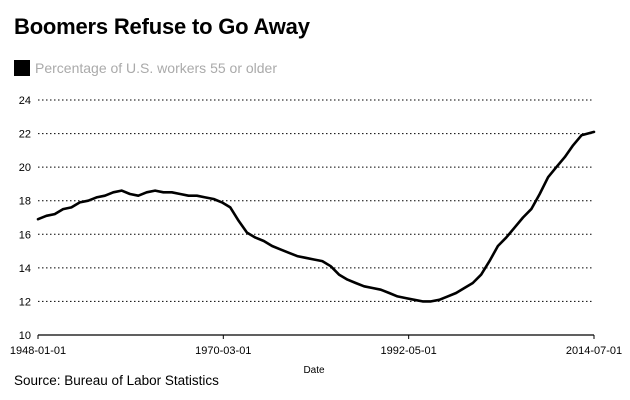 Image resolution: width=630 pixels, height=400 pixels. I want to click on chart-title: Boomers Refuse to Go Away, so click(162, 26).